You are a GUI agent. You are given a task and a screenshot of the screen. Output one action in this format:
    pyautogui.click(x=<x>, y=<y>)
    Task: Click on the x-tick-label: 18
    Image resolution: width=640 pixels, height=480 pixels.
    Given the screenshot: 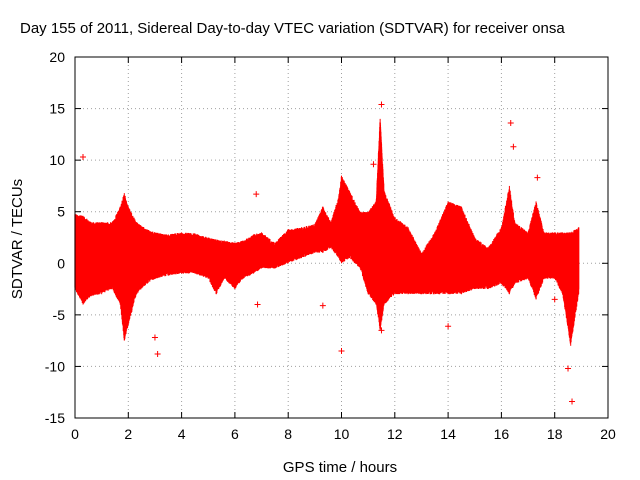 What is the action you would take?
    pyautogui.click(x=555, y=434)
    